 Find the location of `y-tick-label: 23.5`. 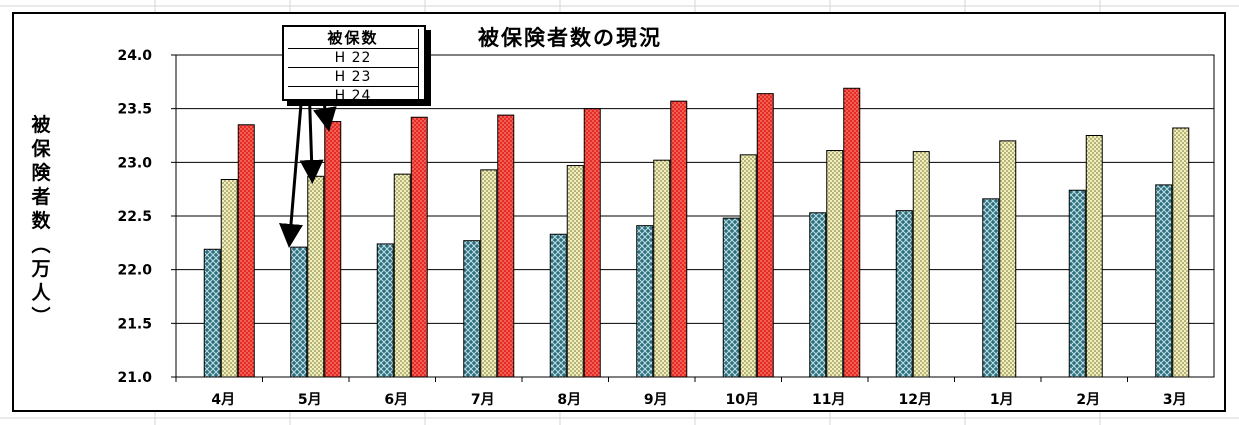

y-tick-label: 23.5 is located at coordinates (134, 110).